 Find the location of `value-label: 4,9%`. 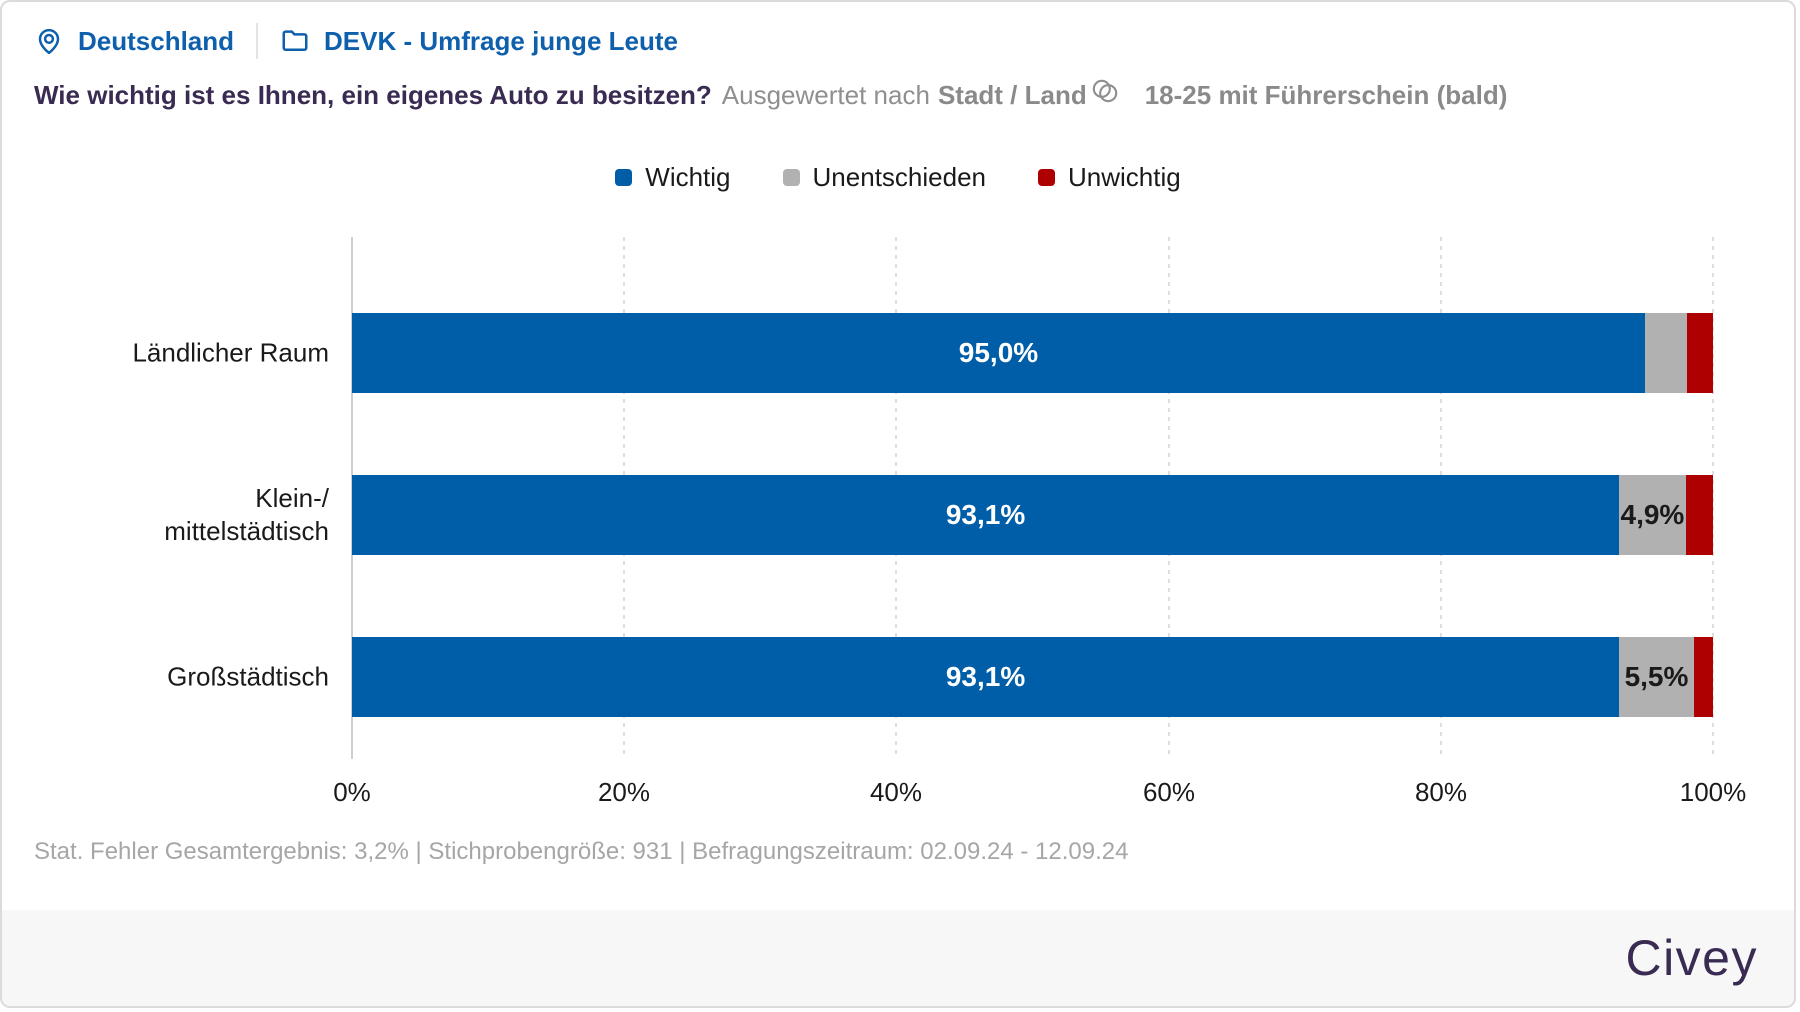

value-label: 4,9% is located at coordinates (1652, 514).